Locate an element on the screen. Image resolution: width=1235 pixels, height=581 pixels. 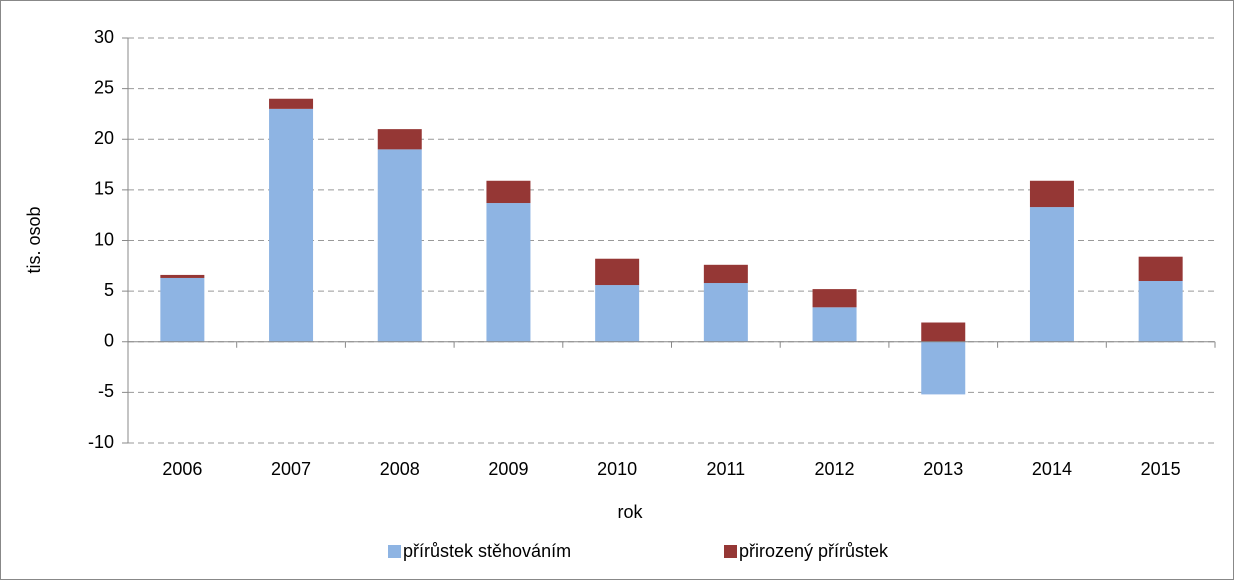
y-tick-label: 0 is located at coordinates (109, 341).